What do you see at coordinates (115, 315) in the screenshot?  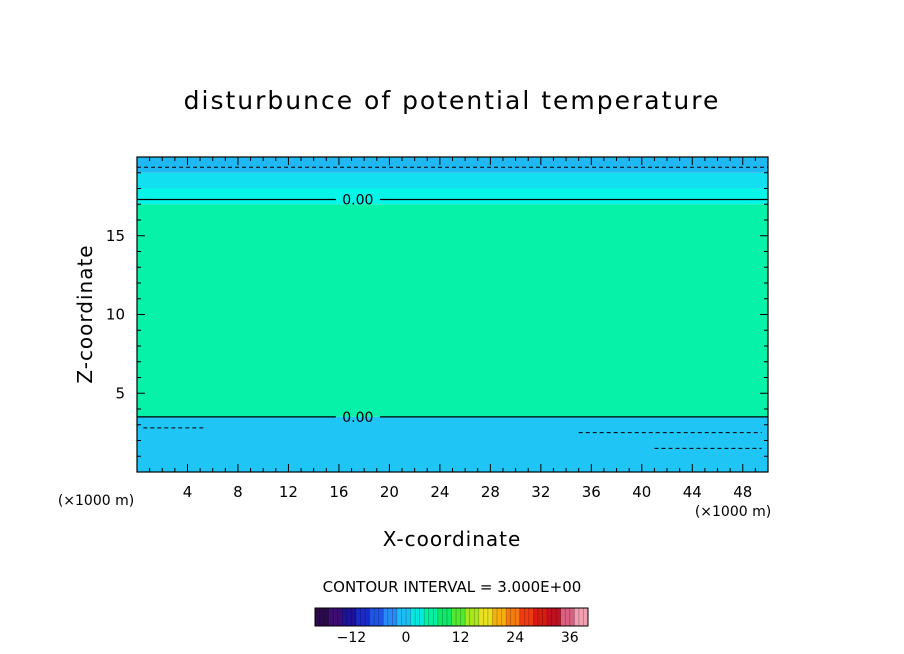 I see `y-tick-label: 10` at bounding box center [115, 315].